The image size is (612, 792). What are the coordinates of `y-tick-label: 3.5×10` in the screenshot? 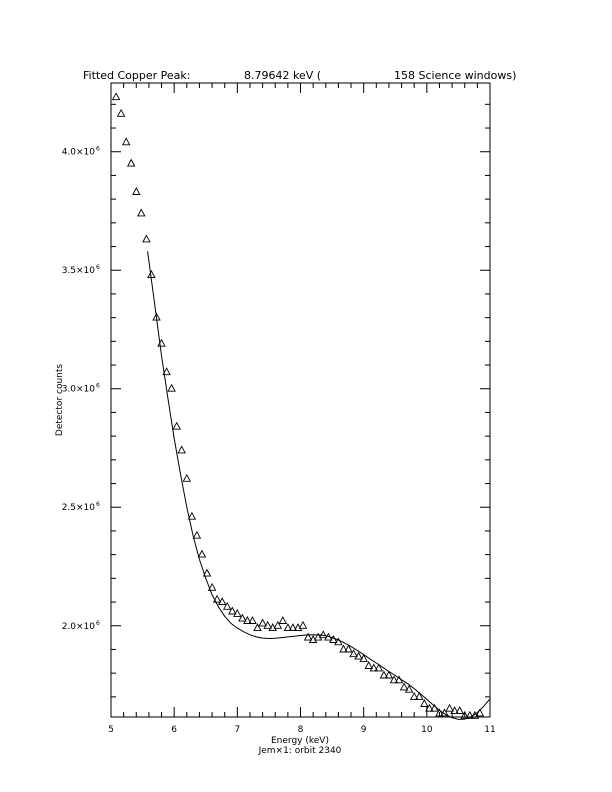 It's located at (79, 271).